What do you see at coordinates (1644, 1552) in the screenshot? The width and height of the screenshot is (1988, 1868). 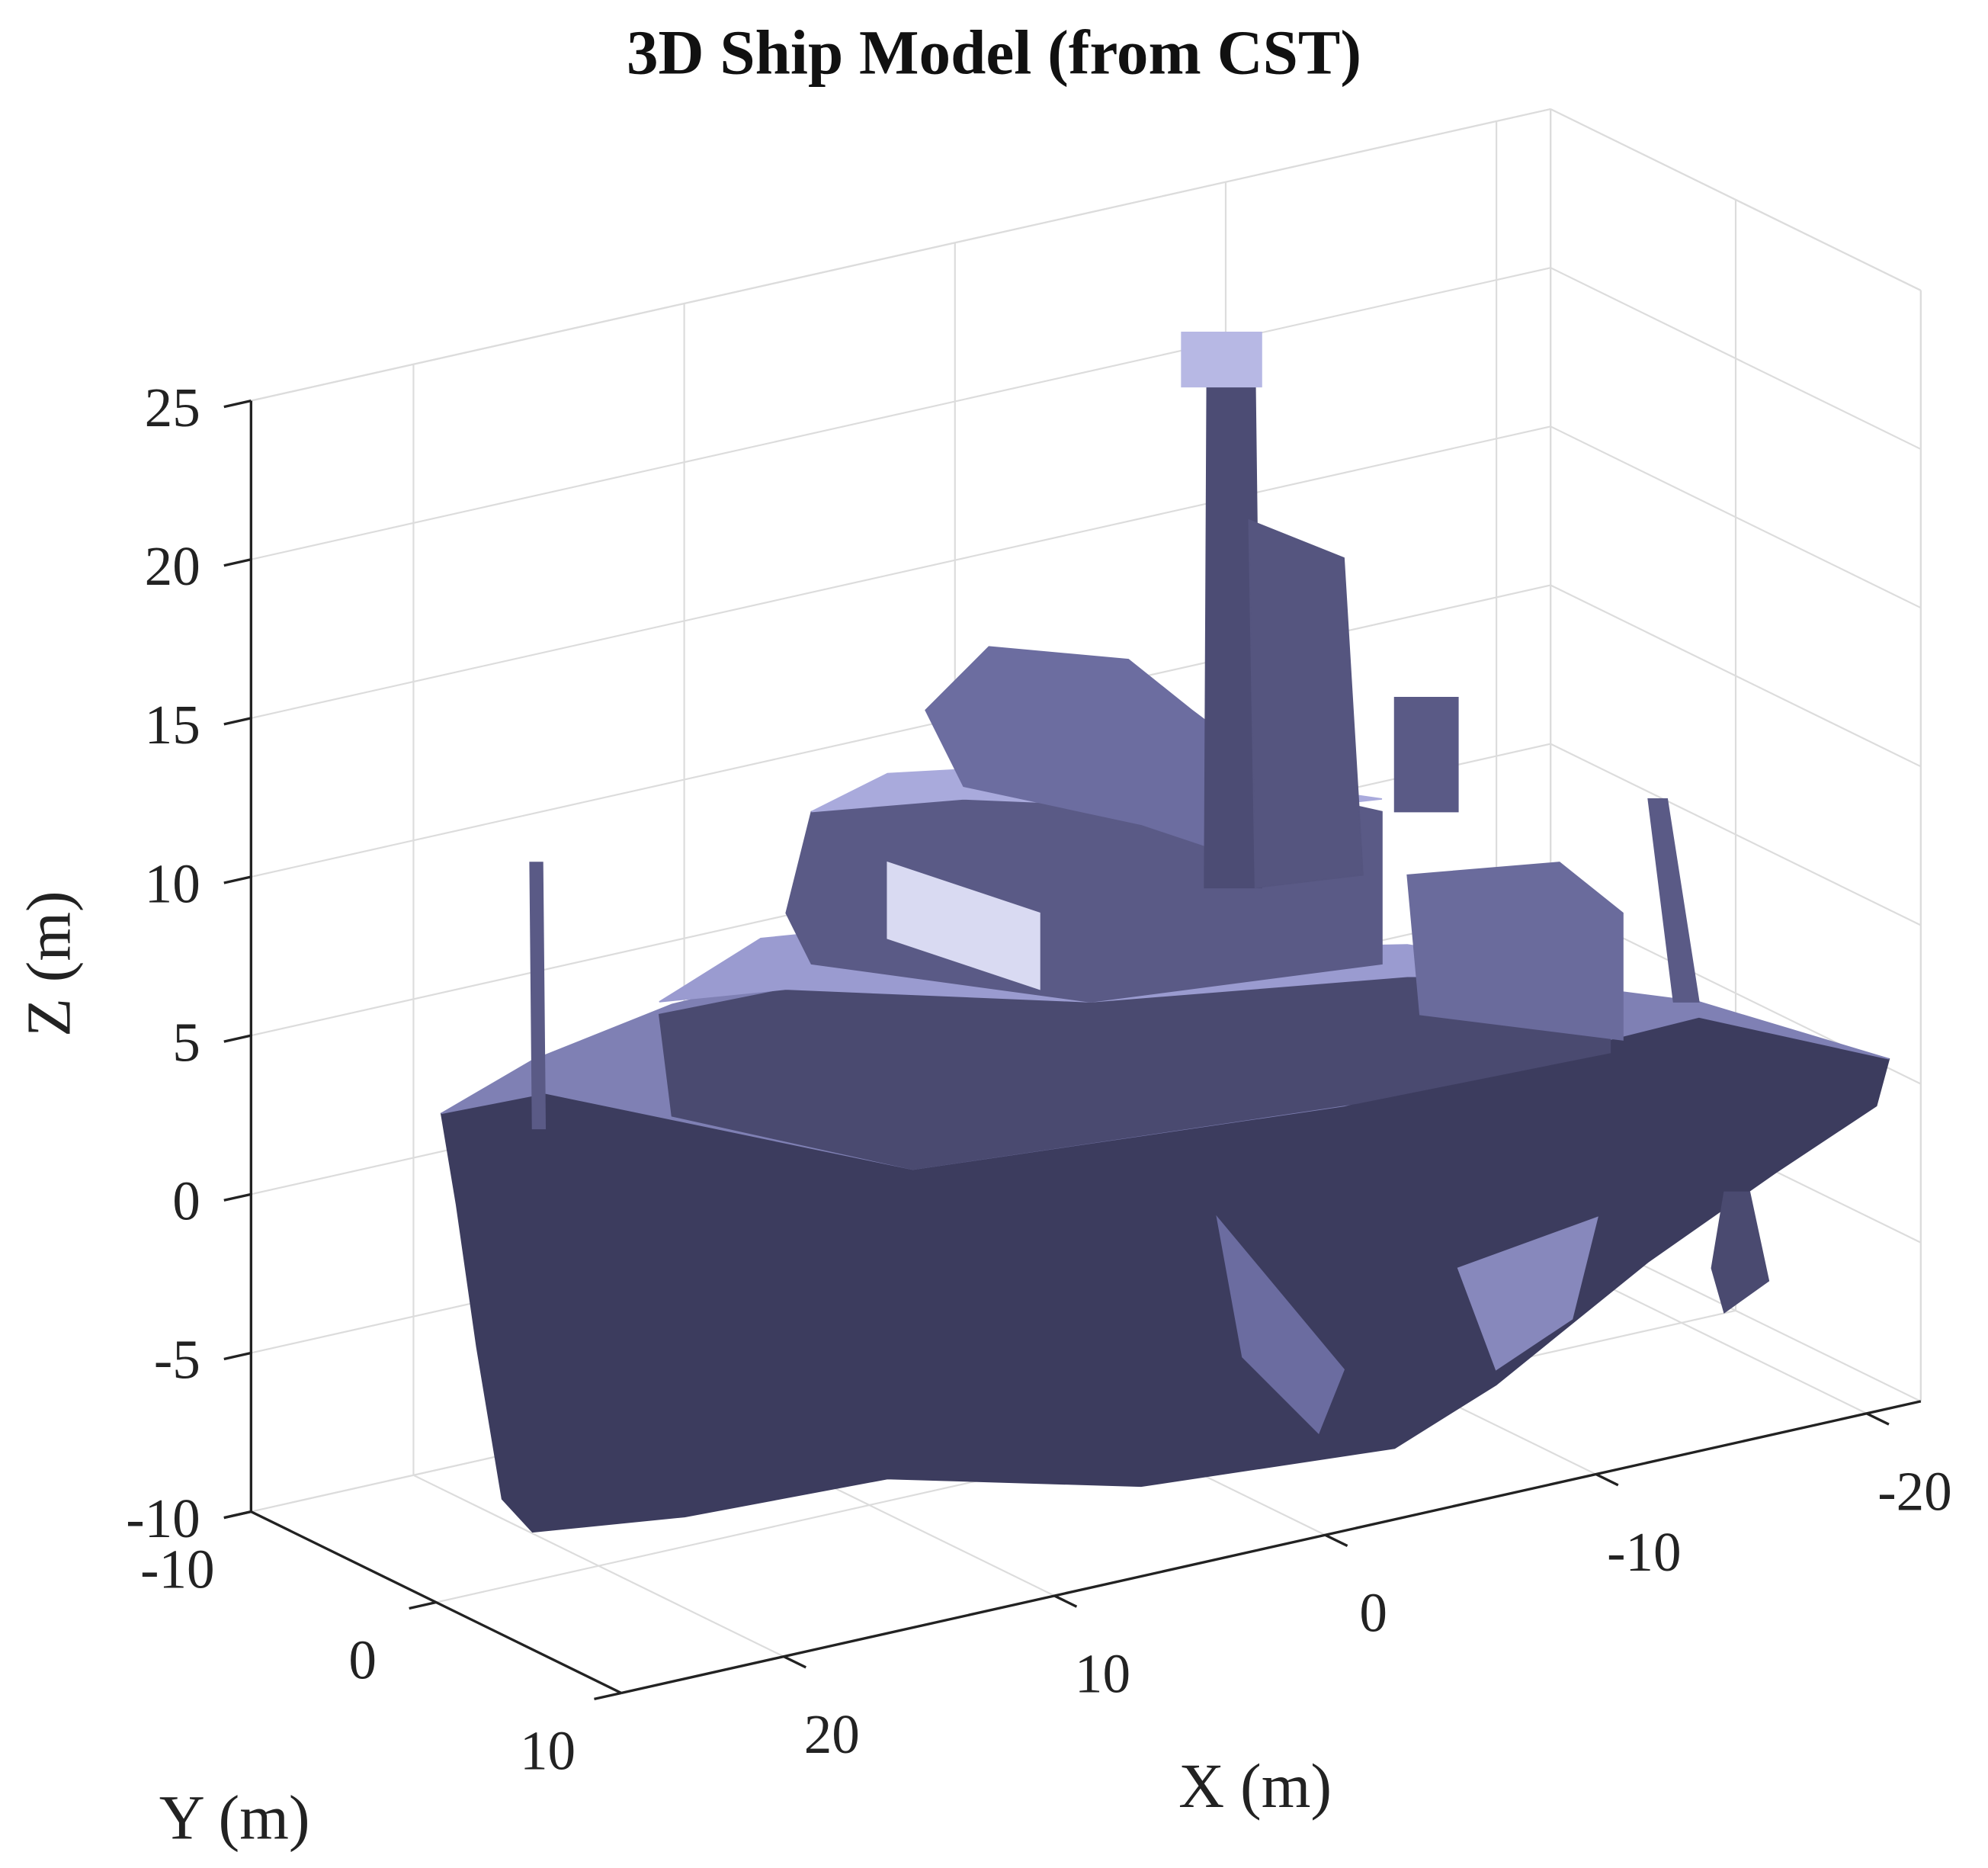 I see `x-tick-label: -10` at bounding box center [1644, 1552].